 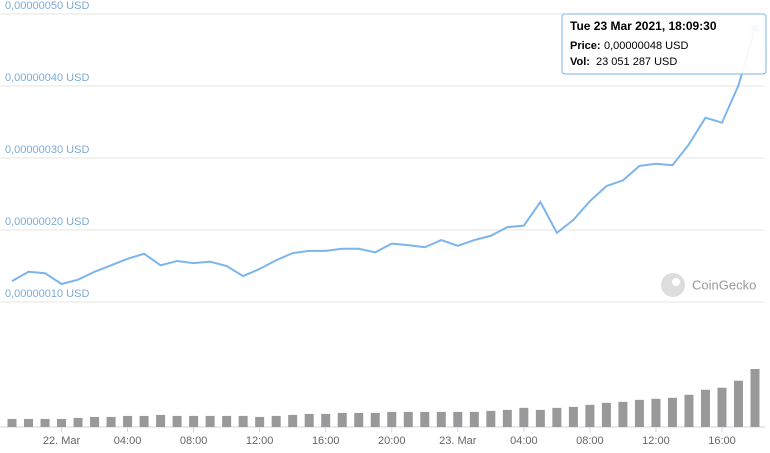 What do you see at coordinates (47, 150) in the screenshot?
I see `y-tick-label: 0,00000030 USD` at bounding box center [47, 150].